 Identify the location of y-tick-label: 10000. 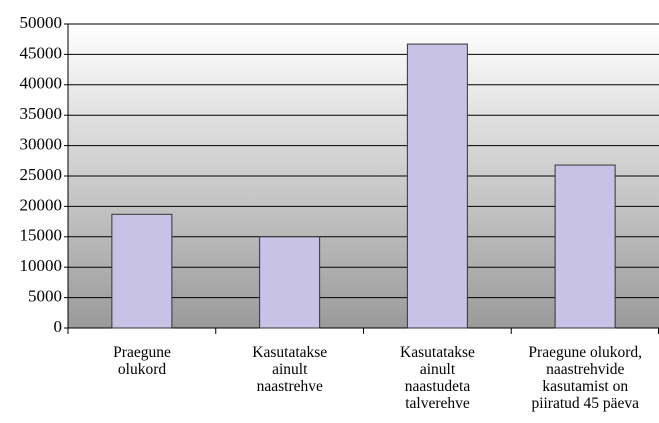
(41, 265).